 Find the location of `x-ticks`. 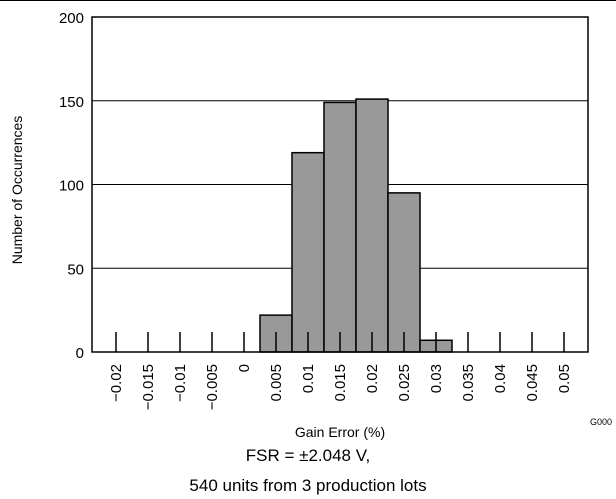

x-ticks is located at coordinates (340, 342).